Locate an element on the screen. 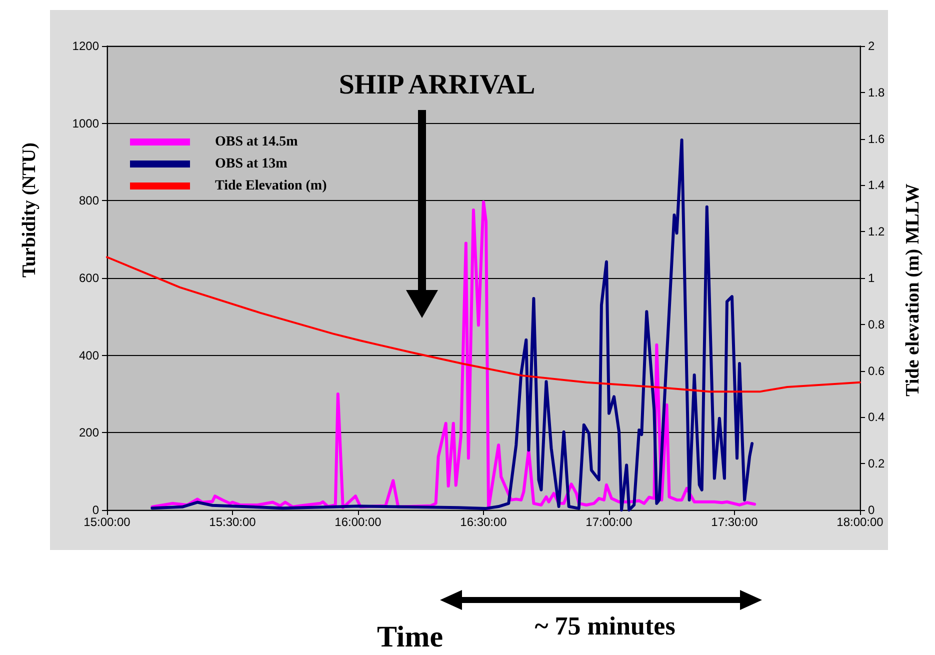  y2-tick-label: 0.4 is located at coordinates (877, 417).